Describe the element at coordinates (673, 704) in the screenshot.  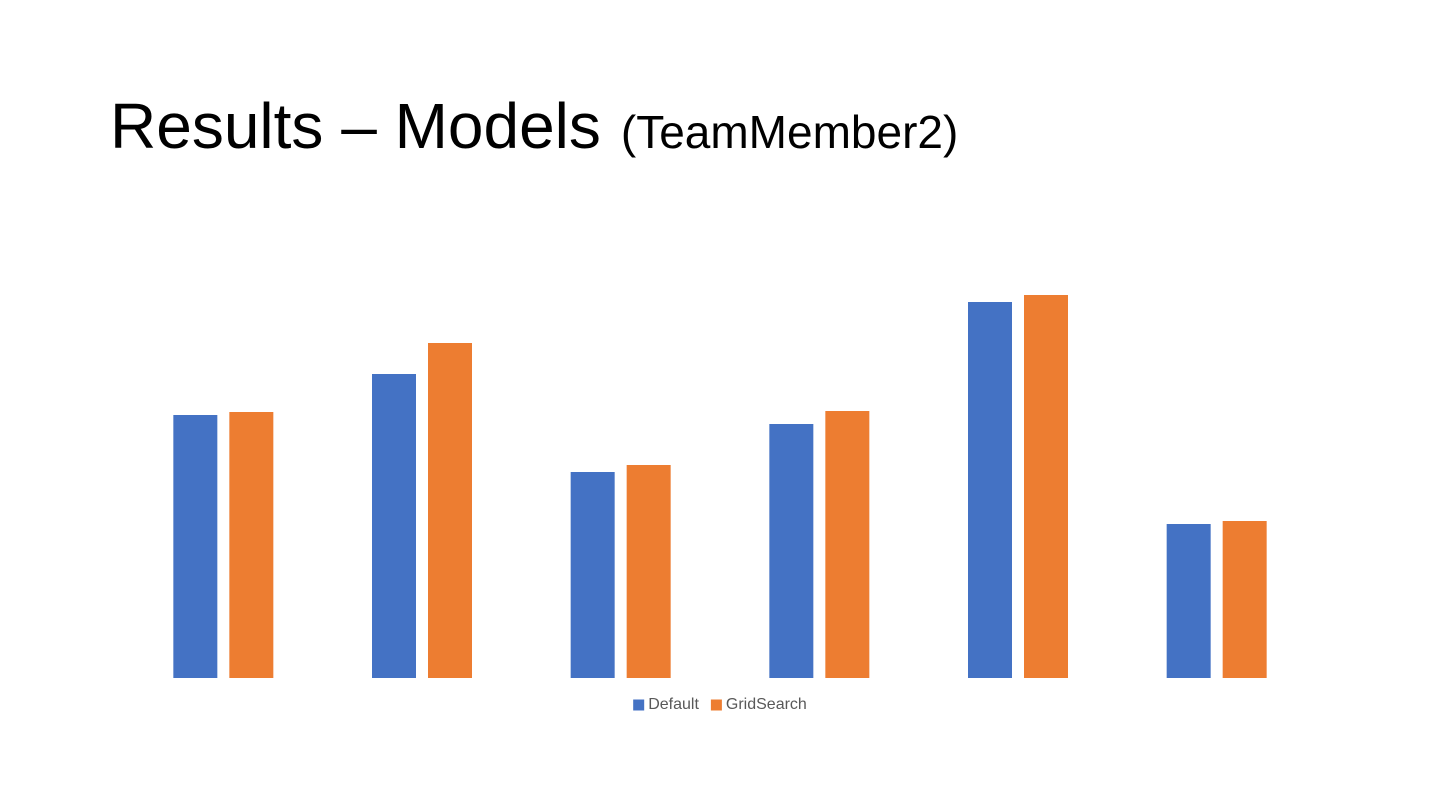
I see `legend-label: Default` at that location.